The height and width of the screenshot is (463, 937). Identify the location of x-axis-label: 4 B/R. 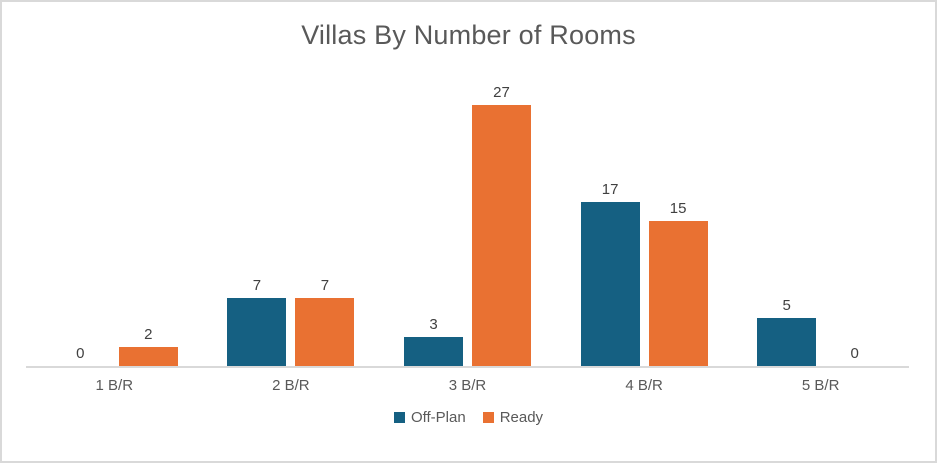
(644, 385).